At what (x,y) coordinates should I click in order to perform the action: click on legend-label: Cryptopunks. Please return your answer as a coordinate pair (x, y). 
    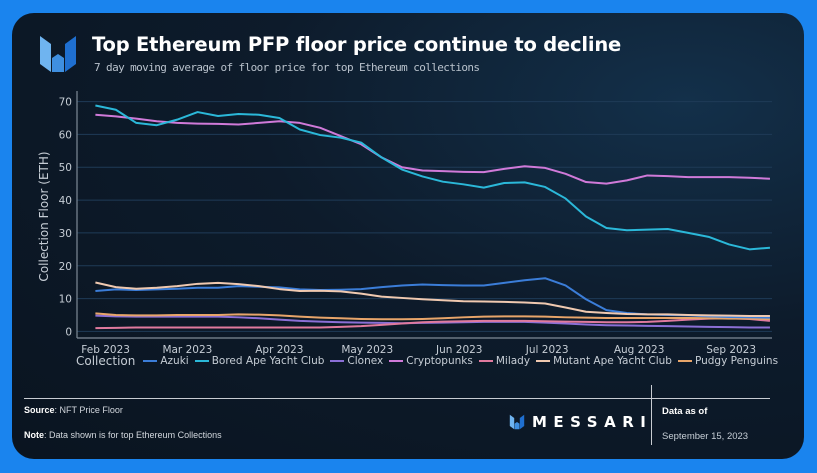
    Looking at the image, I should click on (439, 361).